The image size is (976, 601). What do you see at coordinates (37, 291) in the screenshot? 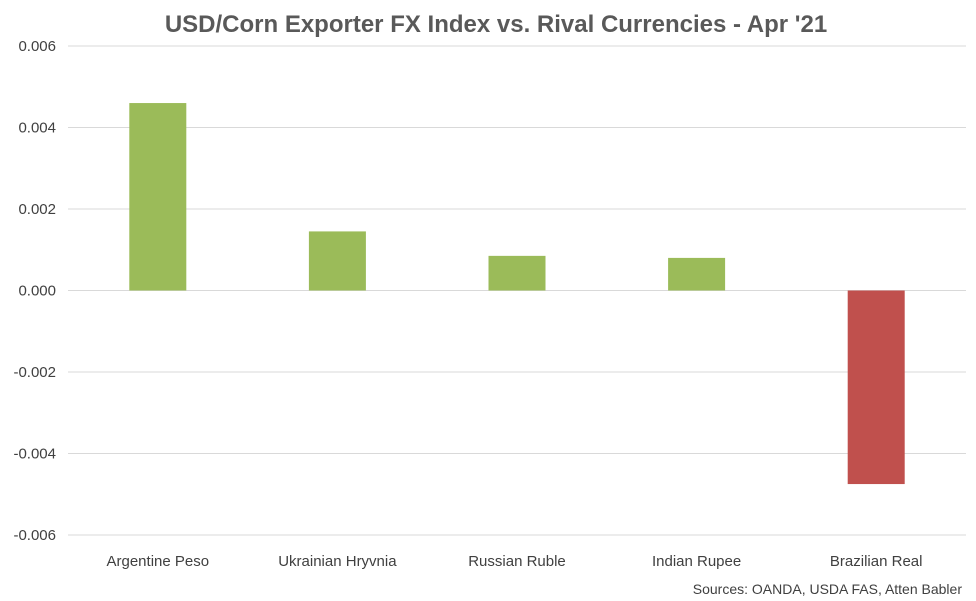
I see `y-tick-label: 0.000` at bounding box center [37, 291].